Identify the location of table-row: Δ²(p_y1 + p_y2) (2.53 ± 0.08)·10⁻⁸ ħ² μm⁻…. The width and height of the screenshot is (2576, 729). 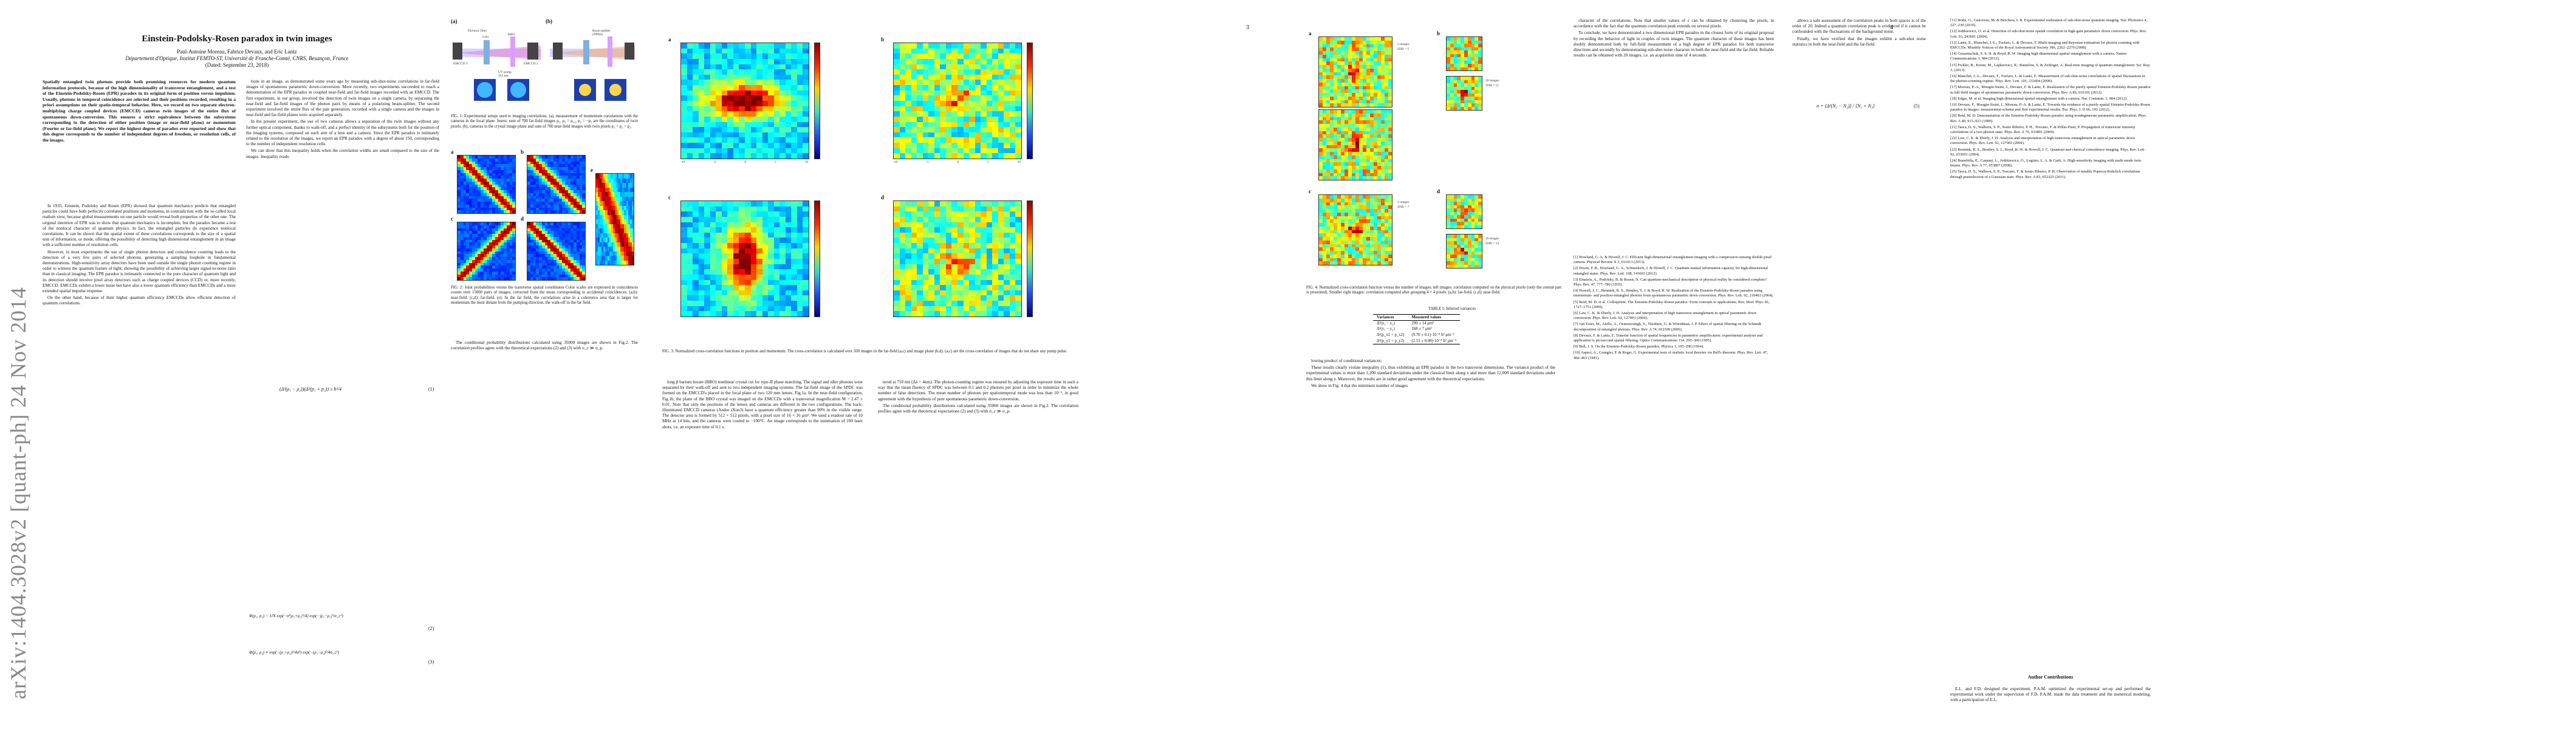
(1416, 341).